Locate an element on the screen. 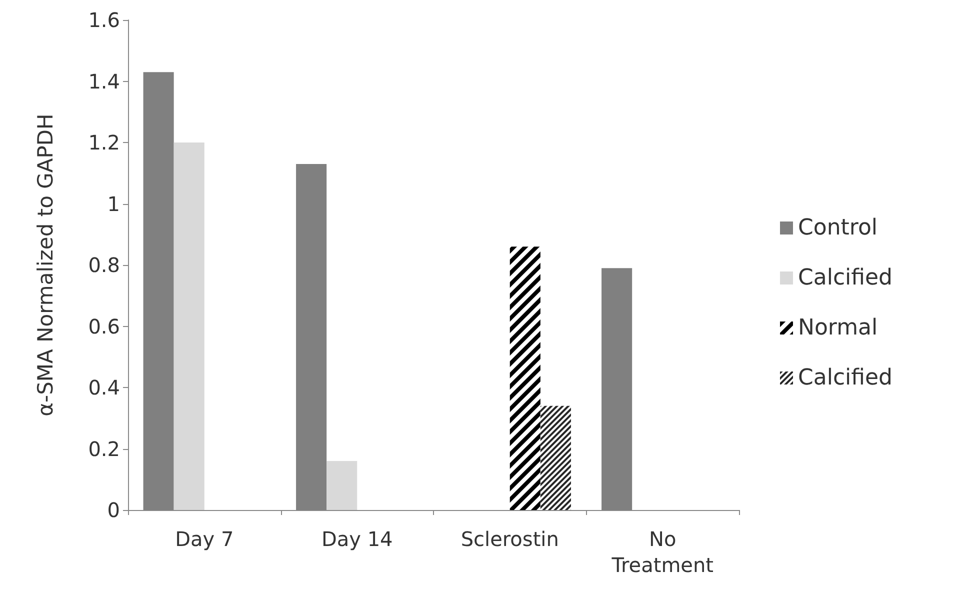 The image size is (959, 598). y-tick-label: 1 is located at coordinates (113, 204).